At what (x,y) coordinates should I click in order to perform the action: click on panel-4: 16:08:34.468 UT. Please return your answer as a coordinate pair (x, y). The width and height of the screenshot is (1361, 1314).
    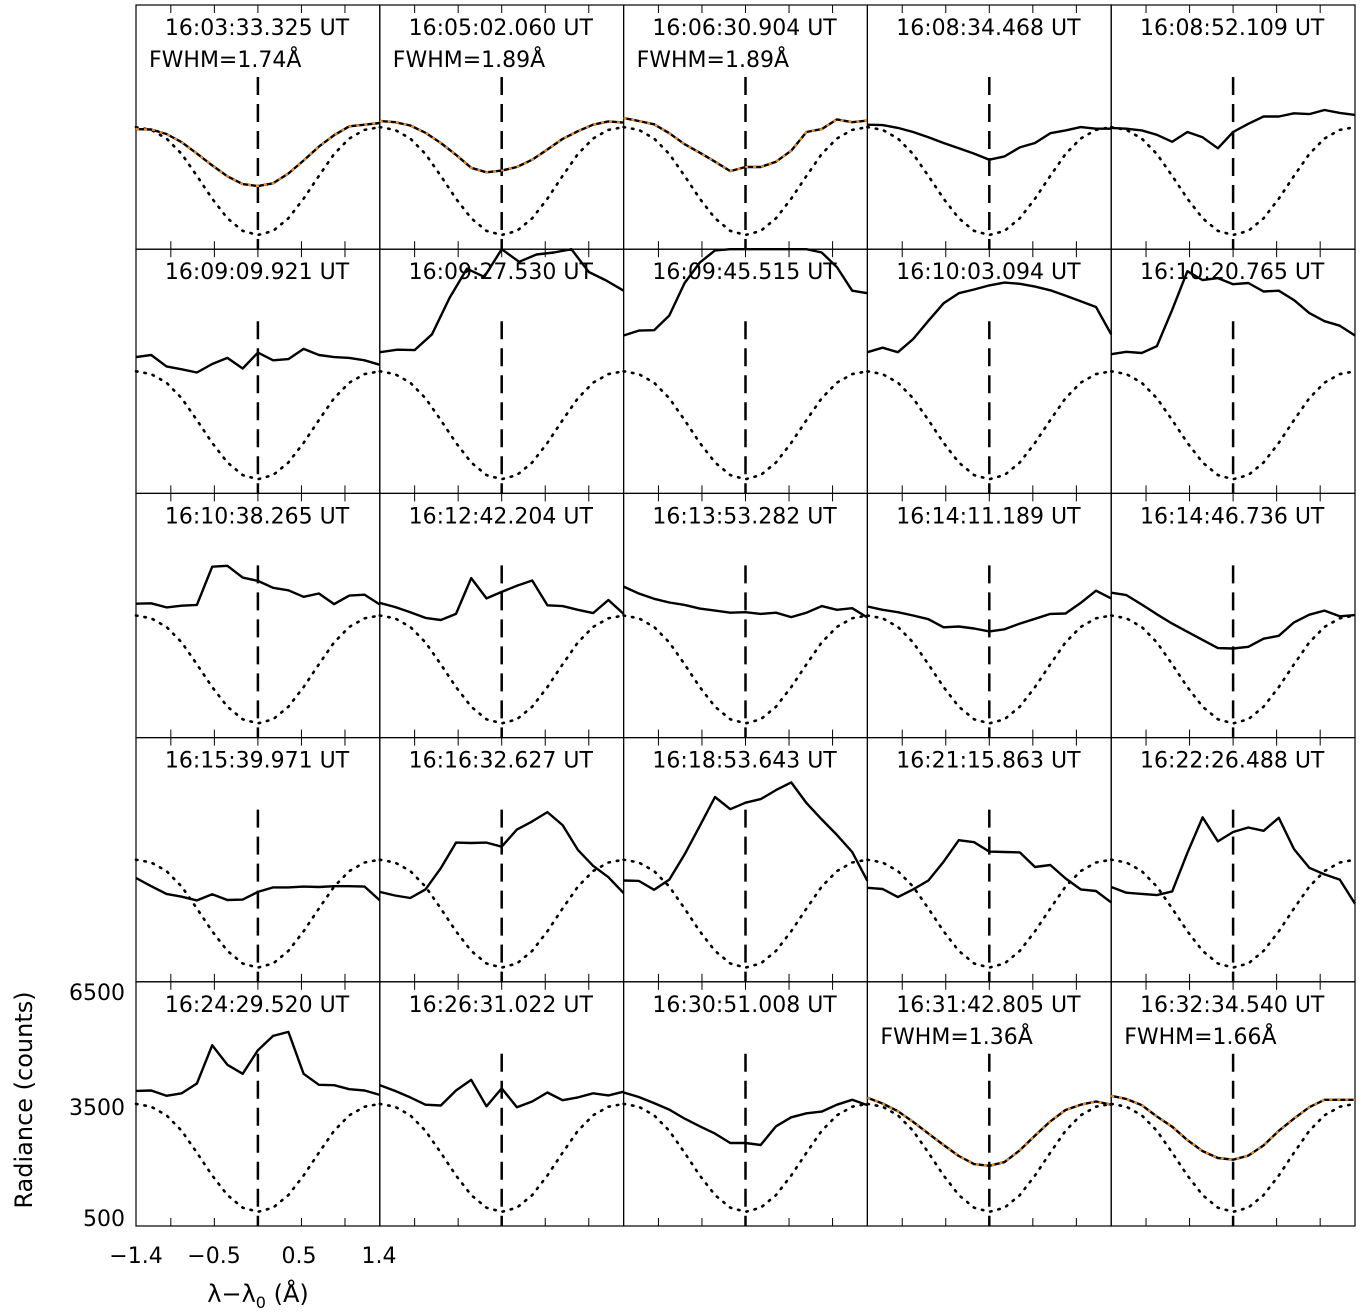
    Looking at the image, I should click on (989, 127).